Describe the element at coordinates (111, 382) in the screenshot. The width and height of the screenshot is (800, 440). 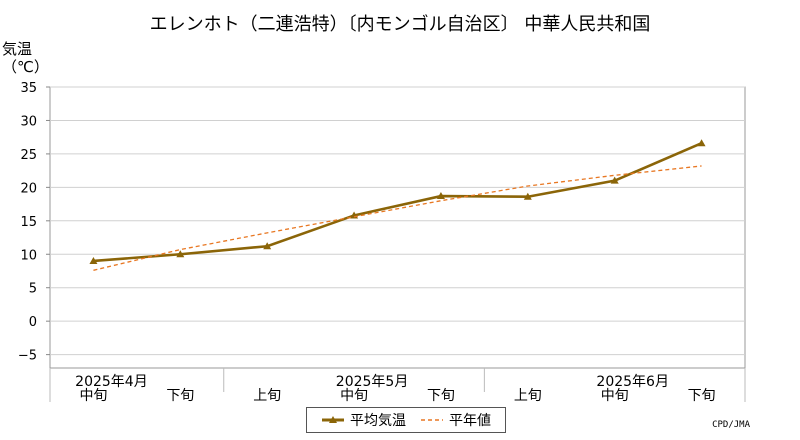
I see `month-label: 2025年4月` at that location.